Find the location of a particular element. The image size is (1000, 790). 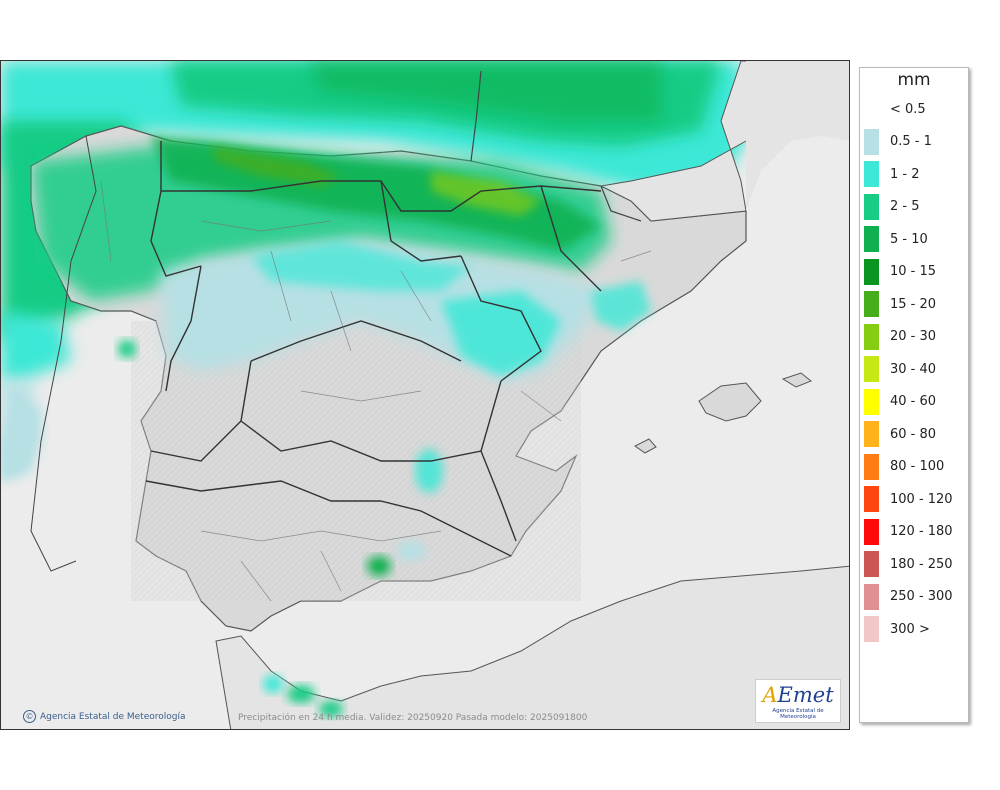

island-ibiza is located at coordinates (645, 446).